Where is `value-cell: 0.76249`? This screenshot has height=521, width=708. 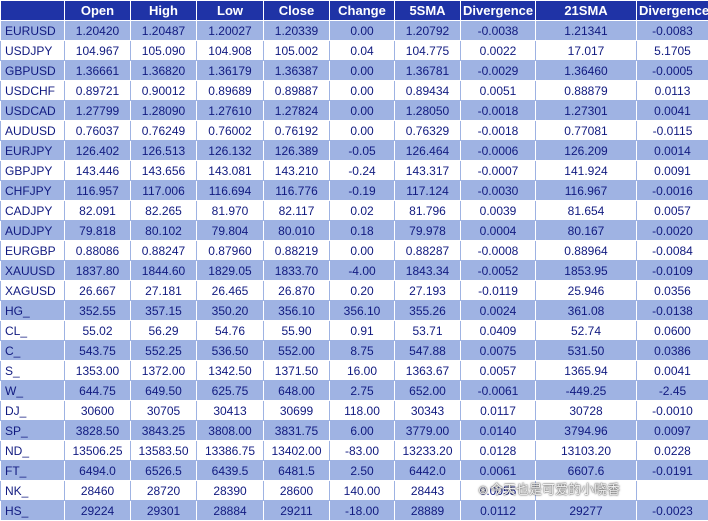
value-cell: 0.76249 is located at coordinates (163, 130).